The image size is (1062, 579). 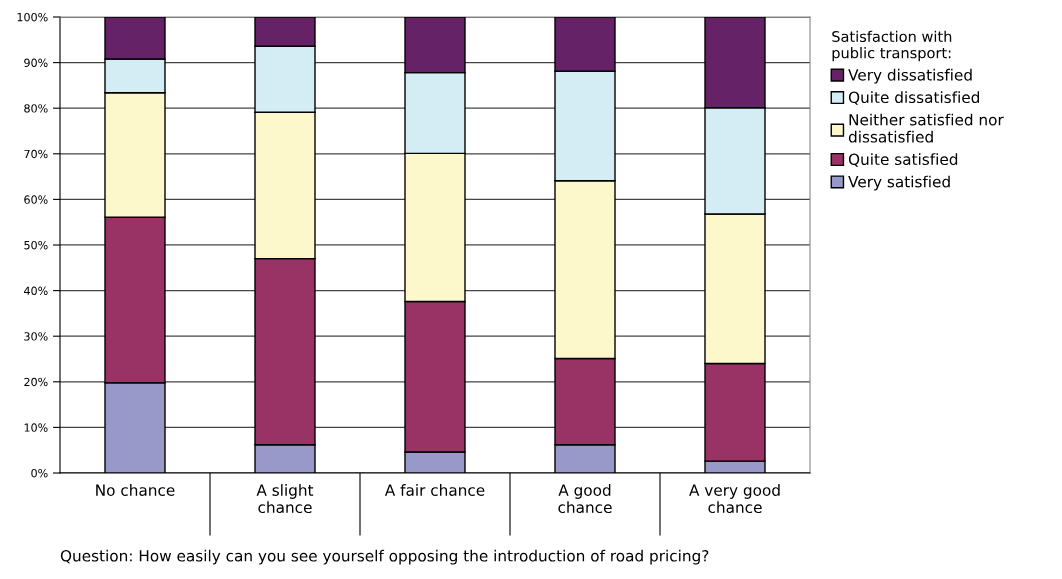 I want to click on legend-label: Quite satisfied, so click(x=903, y=160).